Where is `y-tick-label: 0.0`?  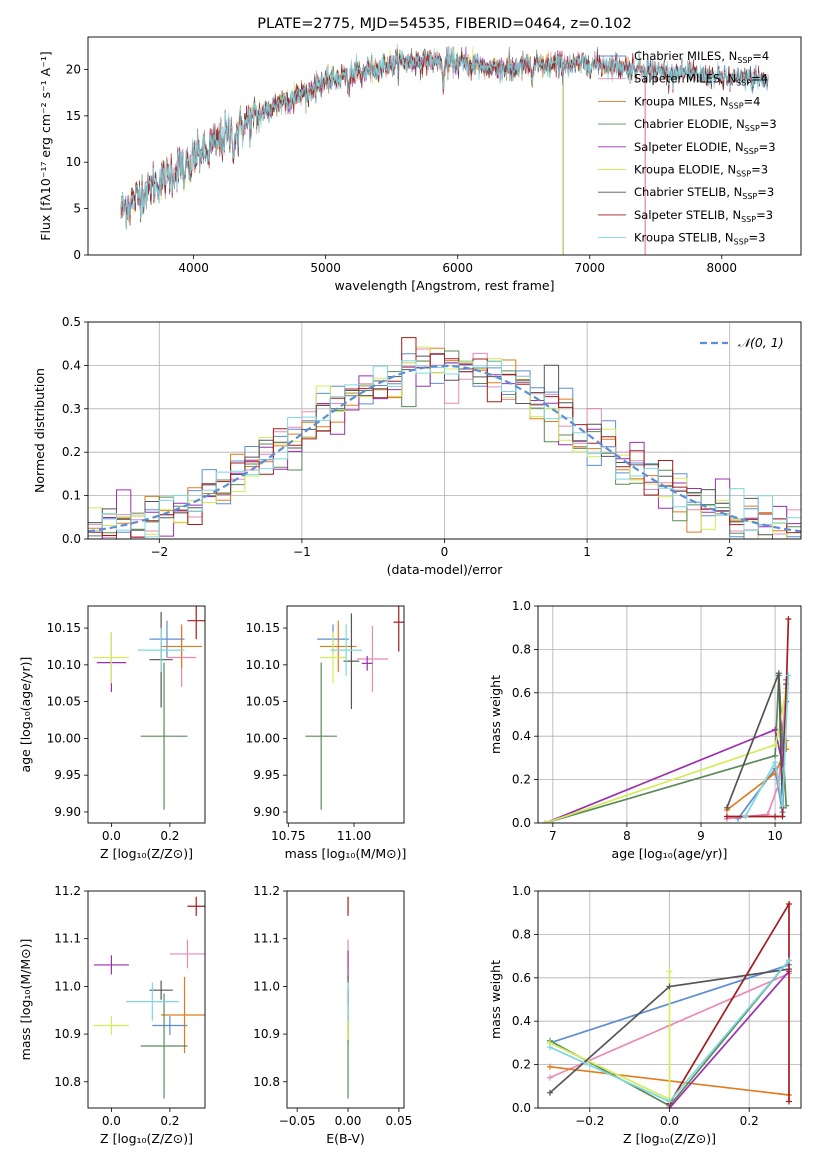 y-tick-label: 0.0 is located at coordinates (521, 823).